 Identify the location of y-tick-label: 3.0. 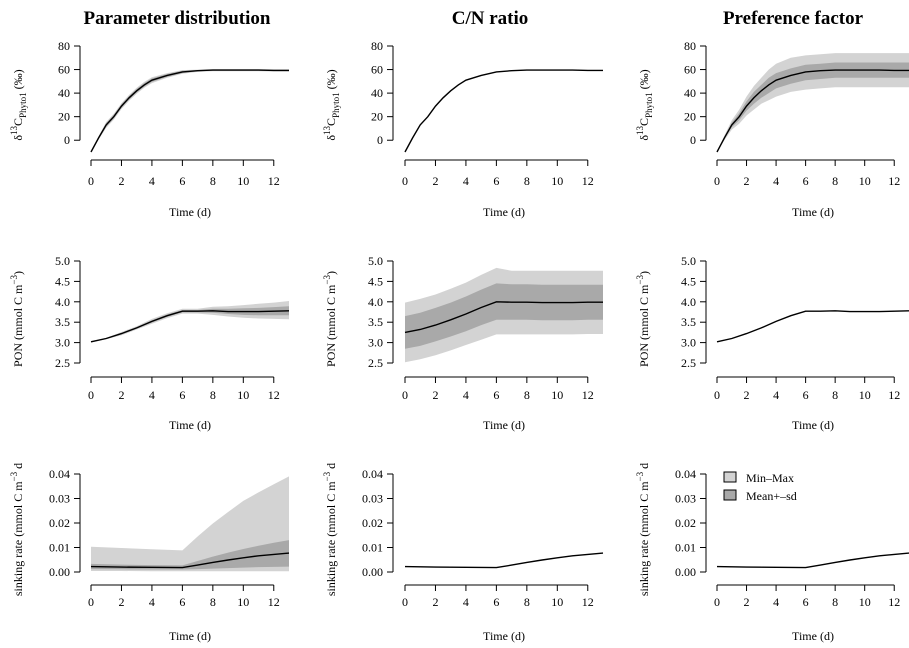
(375, 343).